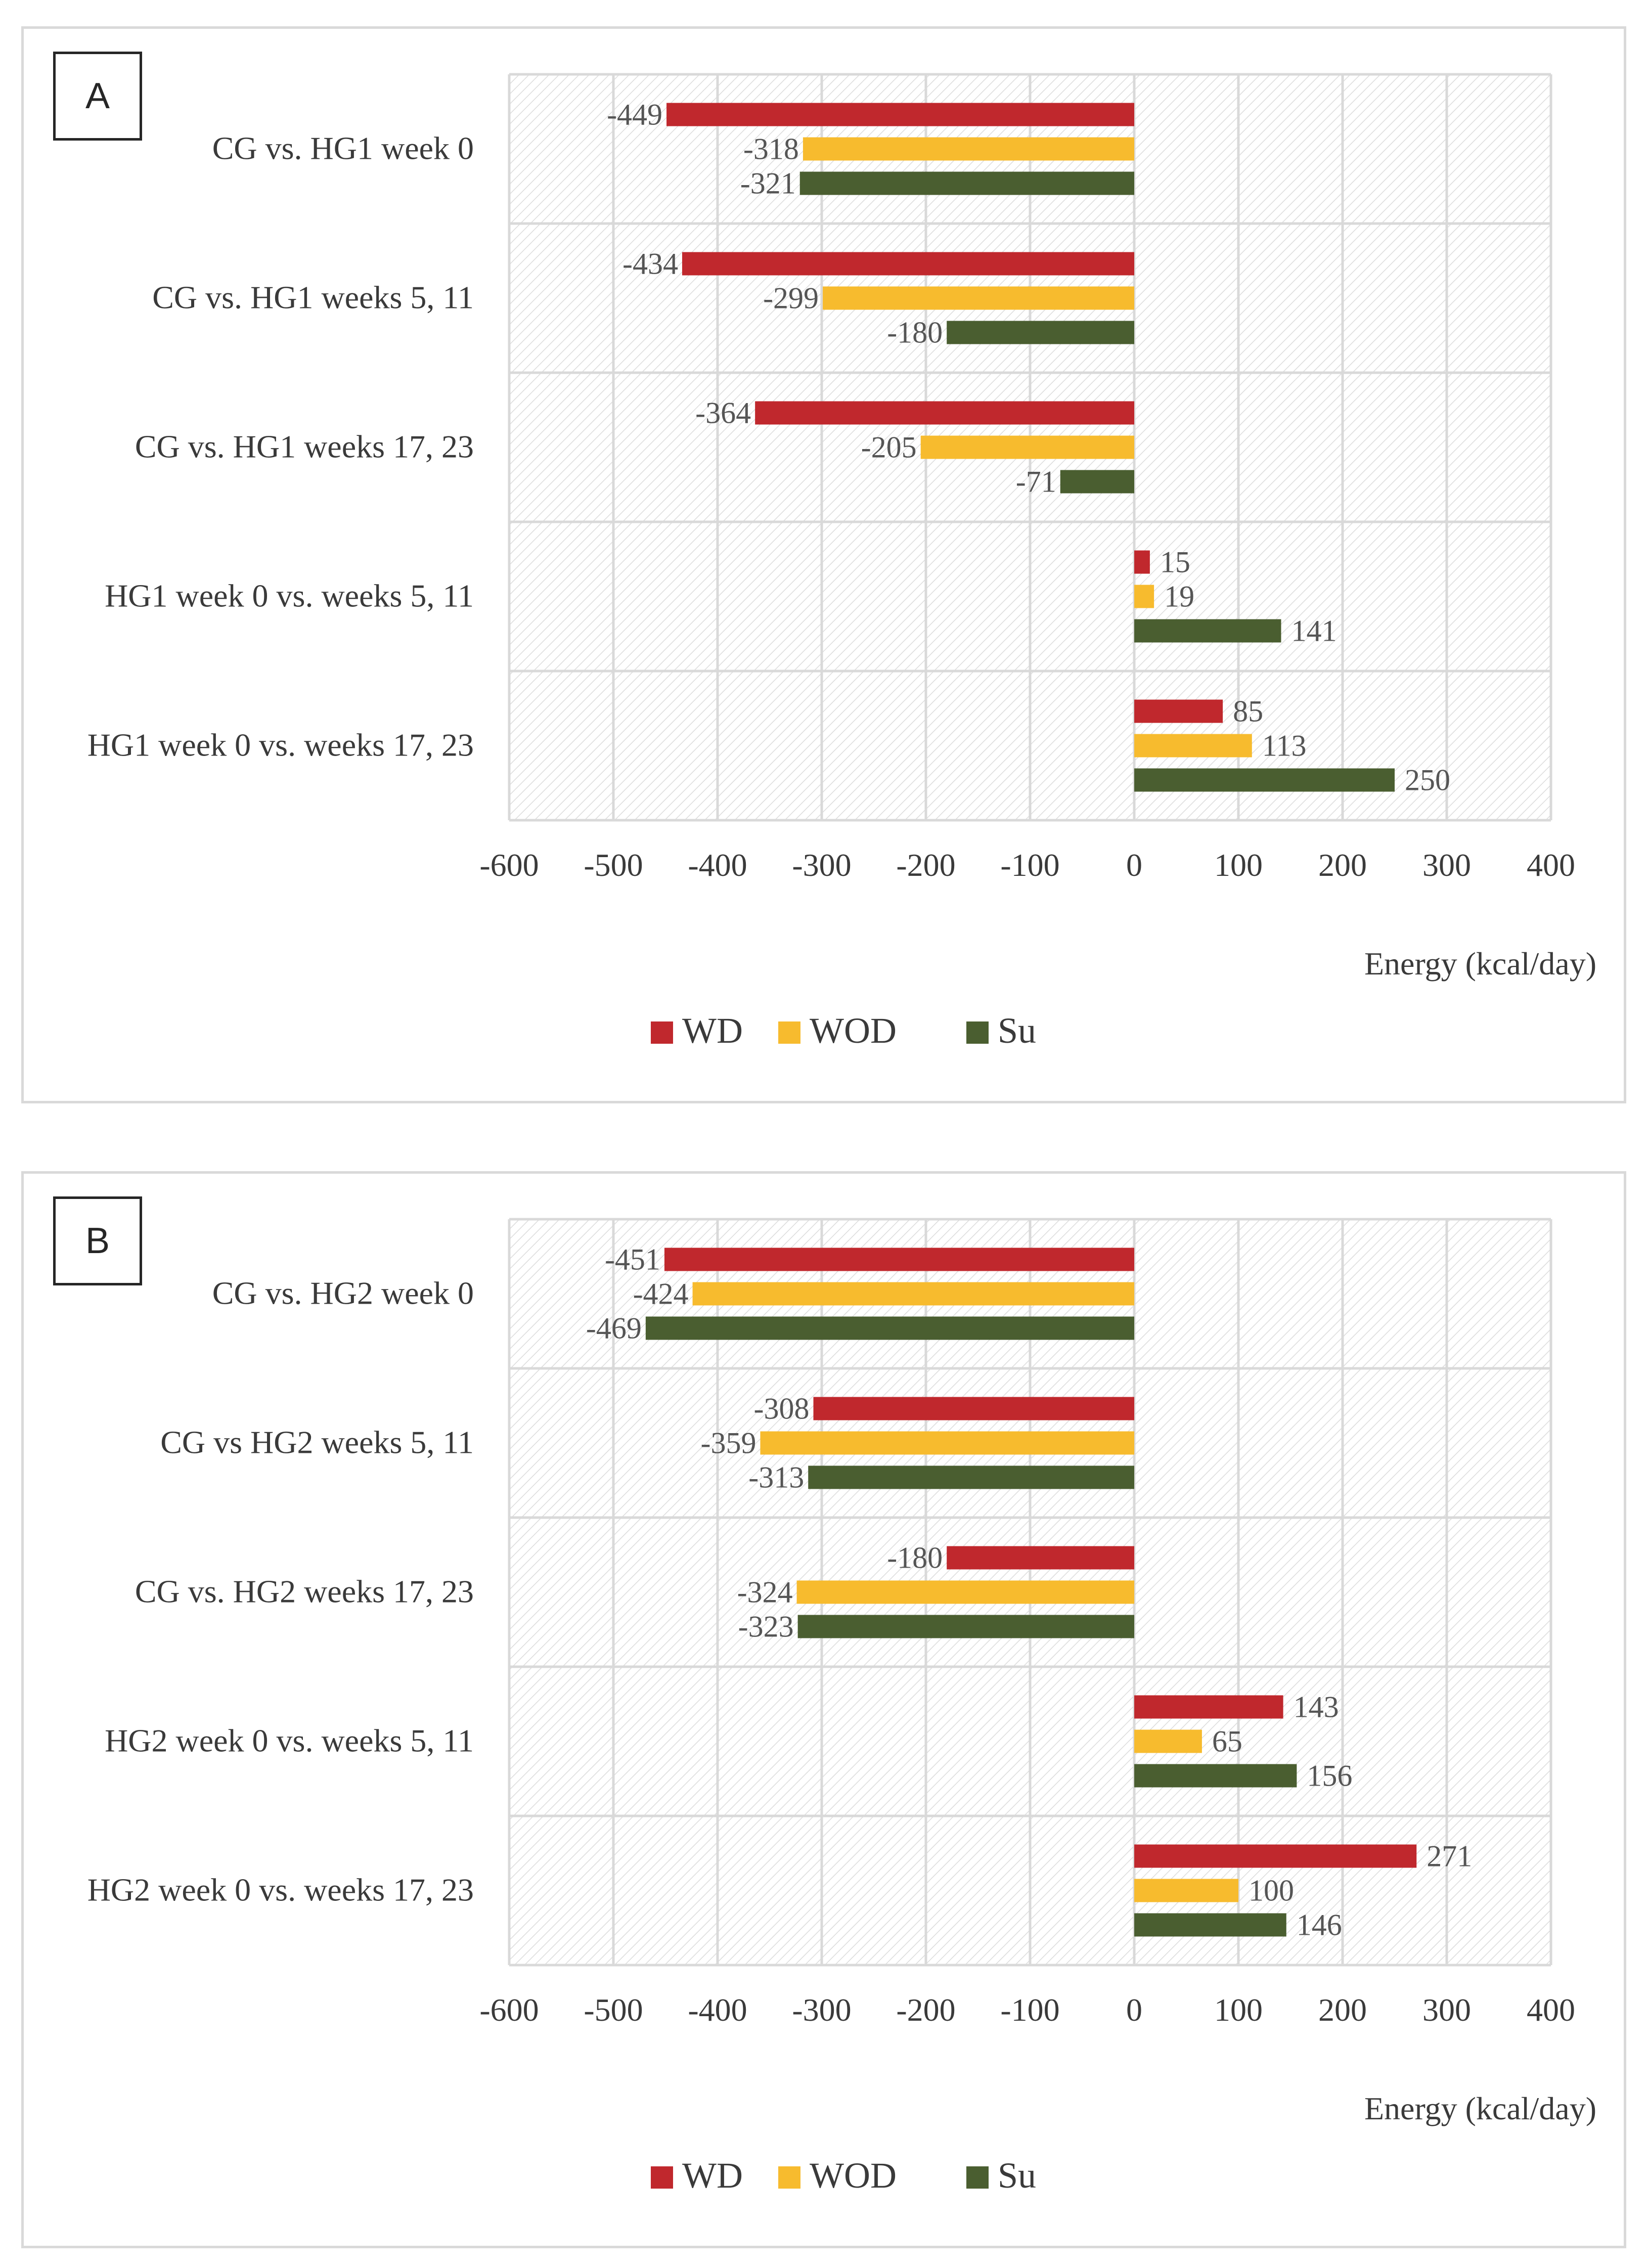 Image resolution: width=1648 pixels, height=2268 pixels. I want to click on x-tick-label: 200, so click(1342, 2010).